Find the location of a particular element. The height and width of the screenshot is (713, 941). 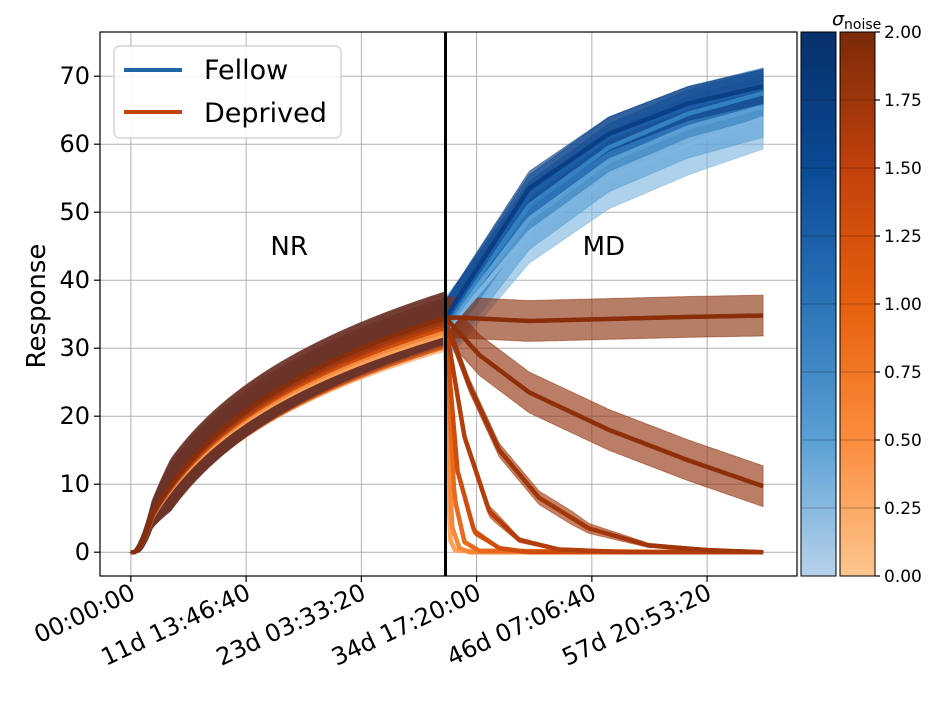

colorbar-tick-label-1: 0.25 is located at coordinates (903, 509).